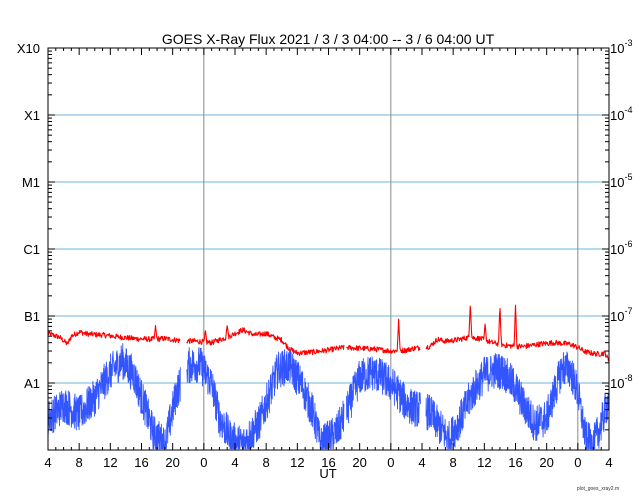  Describe the element at coordinates (628, 311) in the screenshot. I see `flux-power-exponent: -7` at that location.